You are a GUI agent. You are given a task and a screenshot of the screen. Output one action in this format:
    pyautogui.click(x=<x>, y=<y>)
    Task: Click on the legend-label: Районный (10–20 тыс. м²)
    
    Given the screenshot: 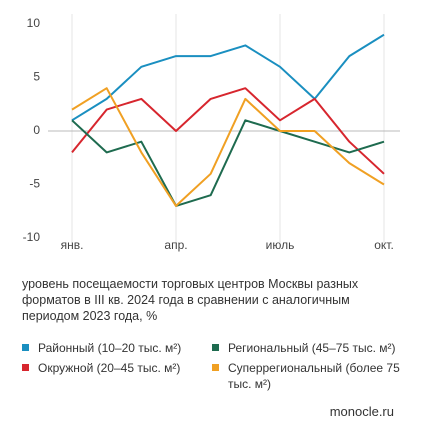 What is the action you would take?
    pyautogui.click(x=110, y=348)
    